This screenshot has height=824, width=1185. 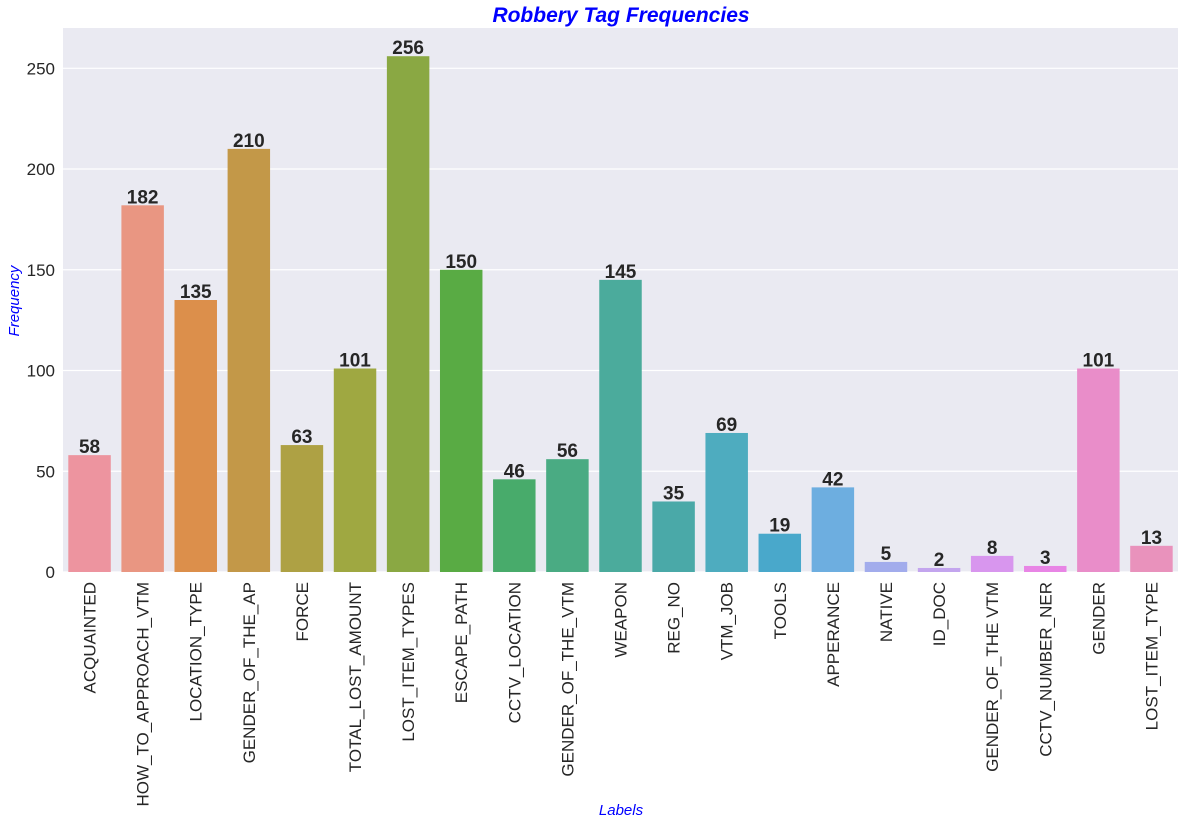 I want to click on data-label: 135, so click(x=196, y=292).